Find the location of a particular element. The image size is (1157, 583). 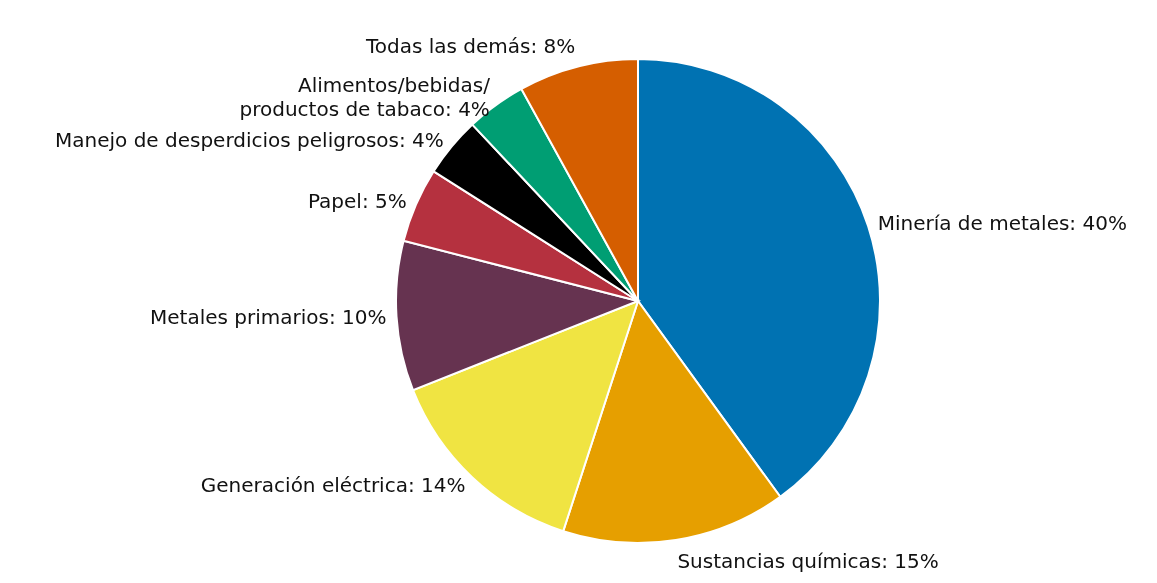

slice-label: Generación eléctrica: 14% is located at coordinates (333, 484).